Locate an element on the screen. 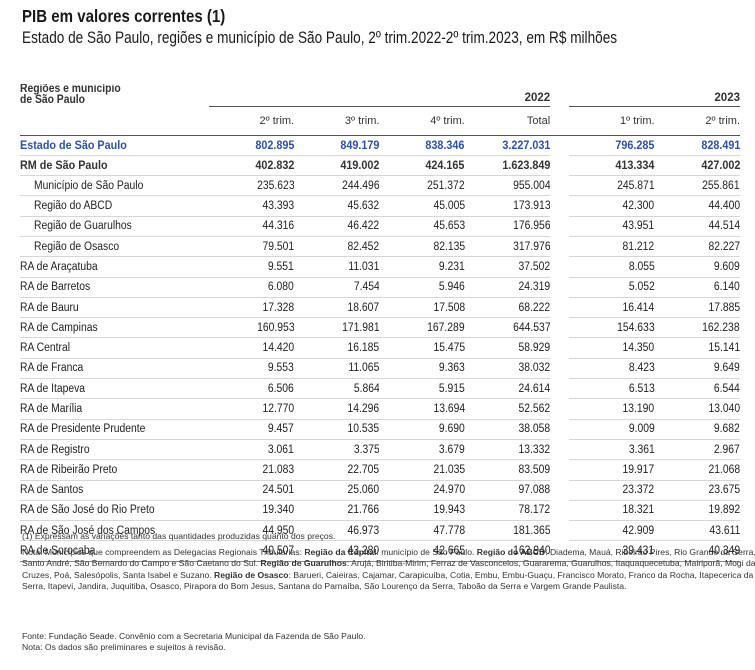 This screenshot has width=755, height=670. table-cell: 3.227.031 is located at coordinates (507, 145).